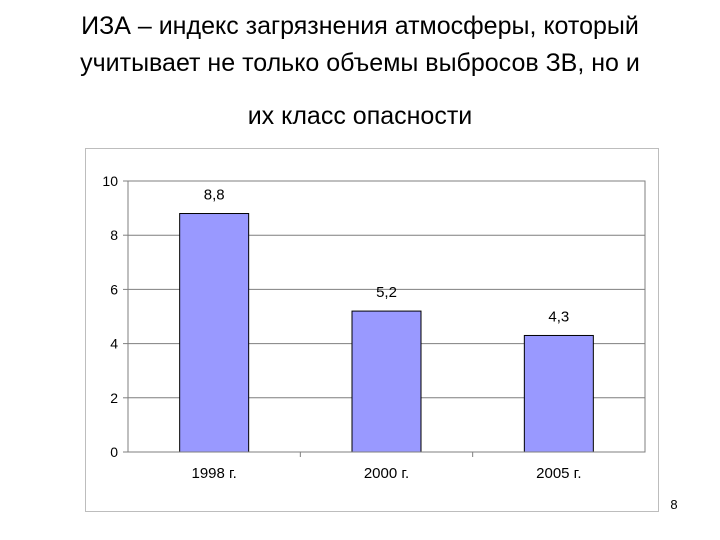 This screenshot has height=540, width=720. What do you see at coordinates (558, 316) in the screenshot?
I see `data-label: 4,3` at bounding box center [558, 316].